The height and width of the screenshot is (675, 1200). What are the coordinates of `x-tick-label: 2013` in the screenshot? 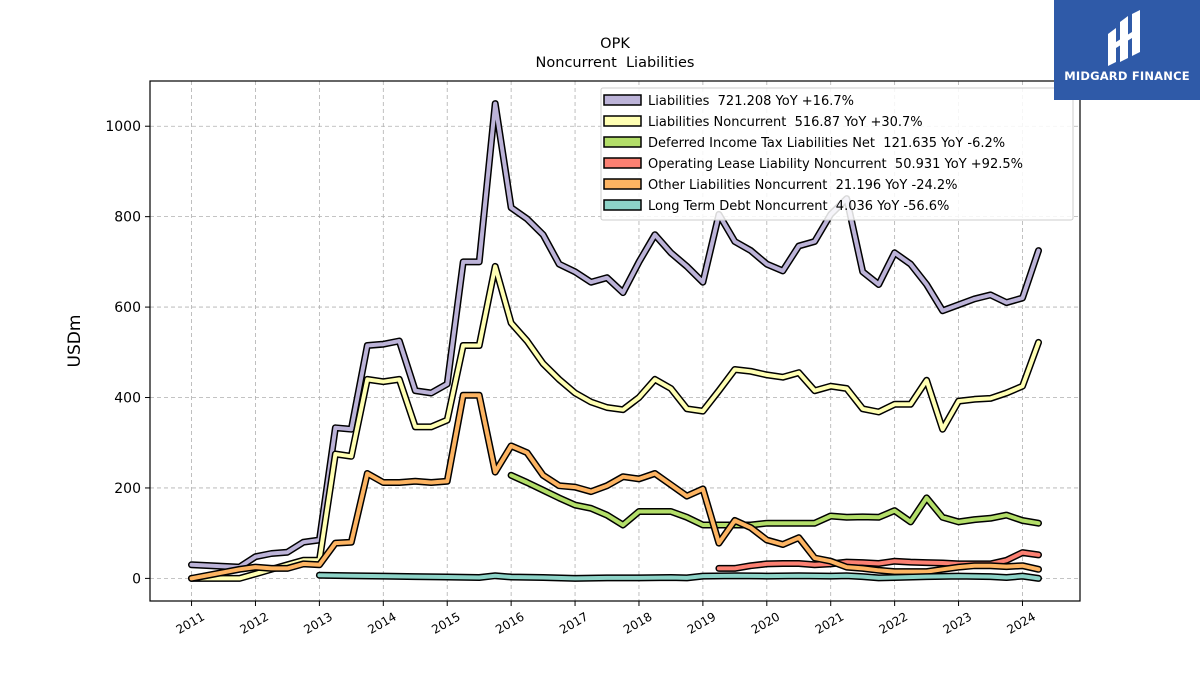 It's located at (317, 622).